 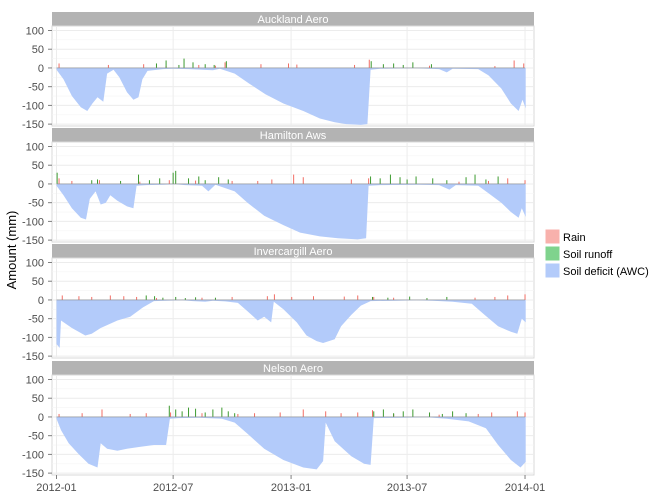 What do you see at coordinates (56, 488) in the screenshot?
I see `x-tick-label: 2012-01` at bounding box center [56, 488].